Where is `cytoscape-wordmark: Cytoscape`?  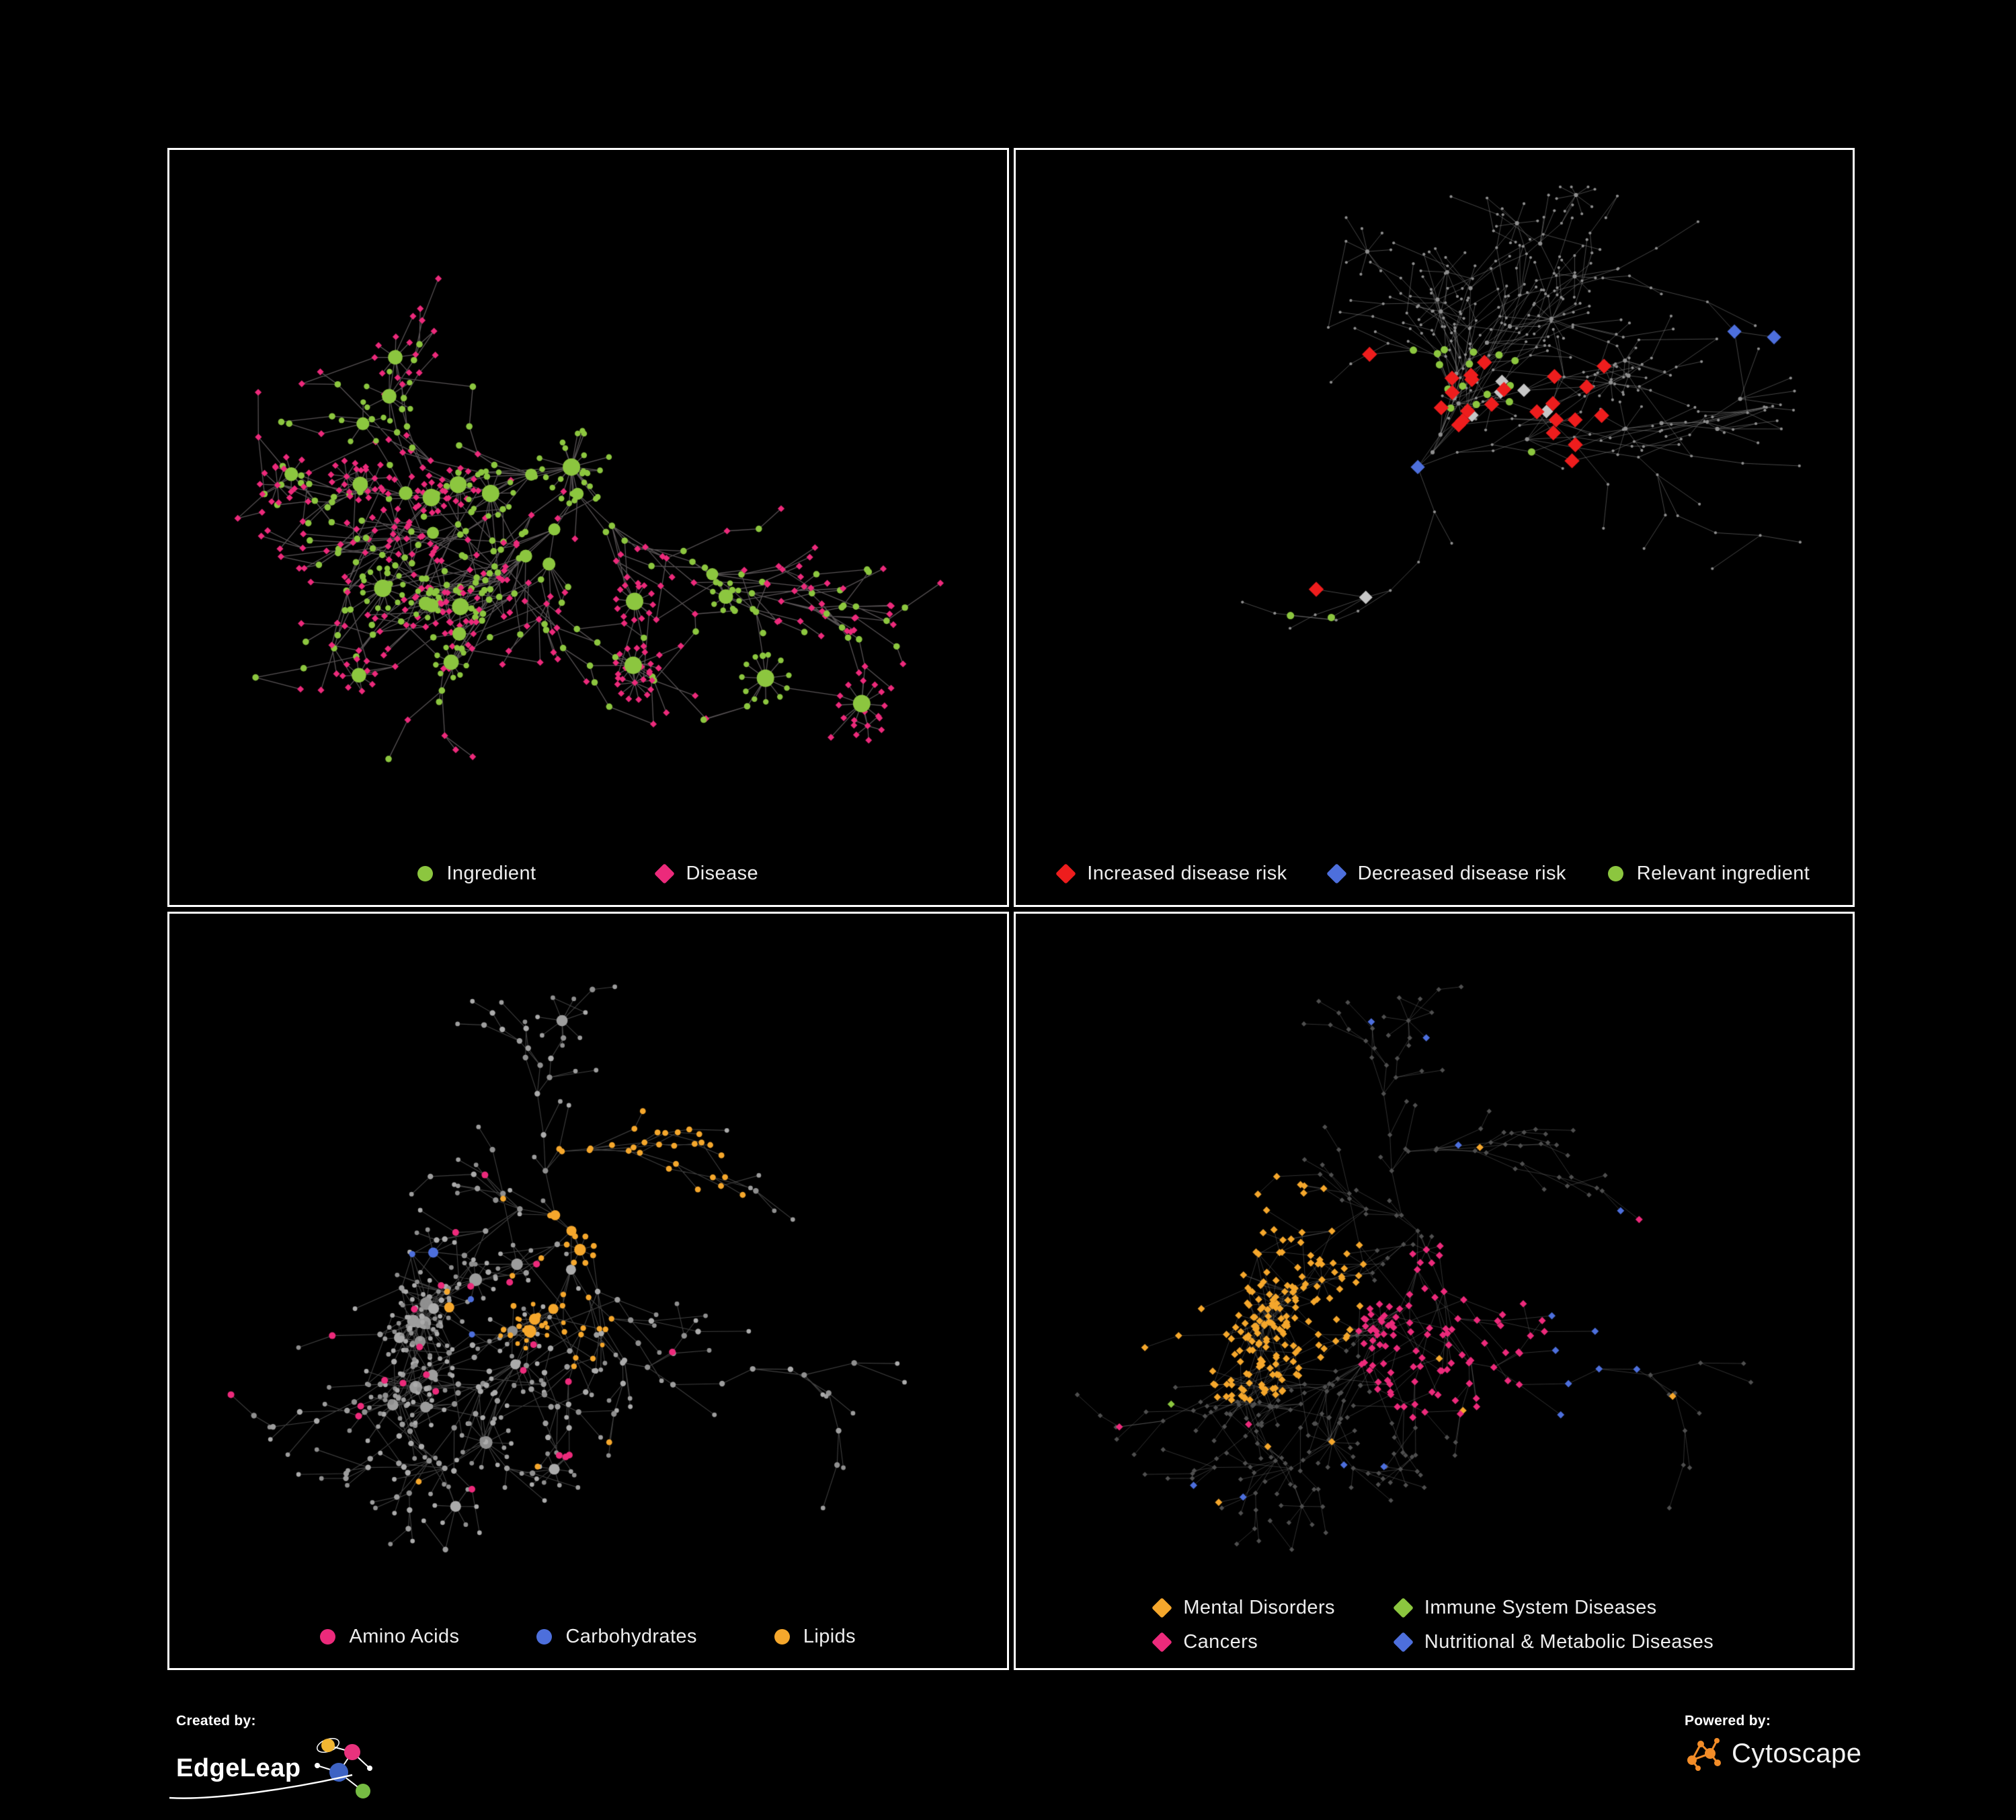
cytoscape-wordmark: Cytoscape is located at coordinates (1797, 1753).